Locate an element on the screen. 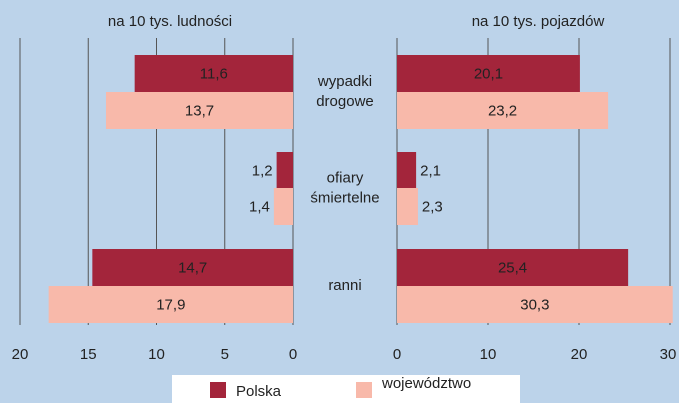  data-label: 30,3 is located at coordinates (534, 304).